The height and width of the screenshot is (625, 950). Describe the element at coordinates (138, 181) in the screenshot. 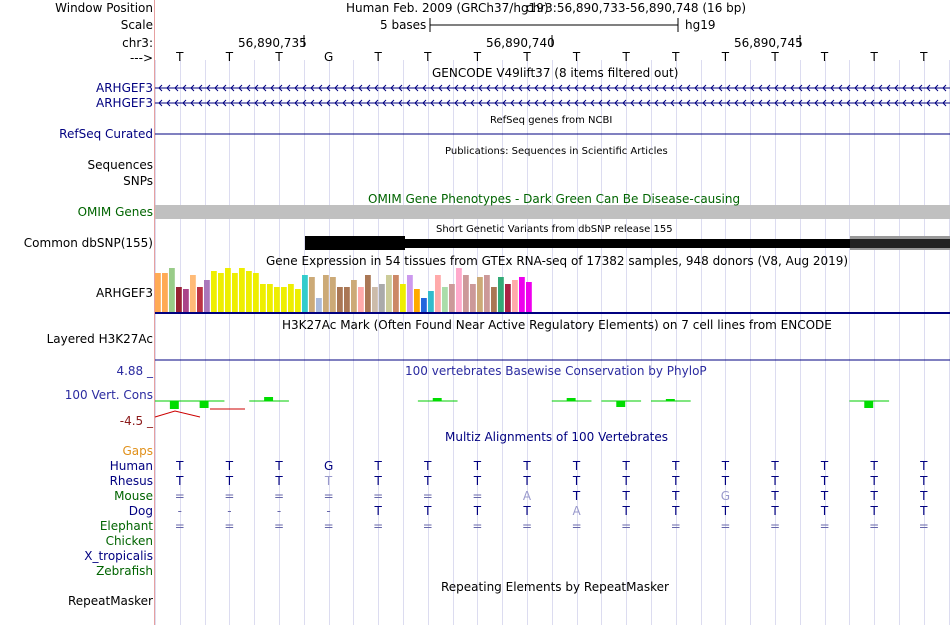

I see `snps-track-label: SNPs` at that location.